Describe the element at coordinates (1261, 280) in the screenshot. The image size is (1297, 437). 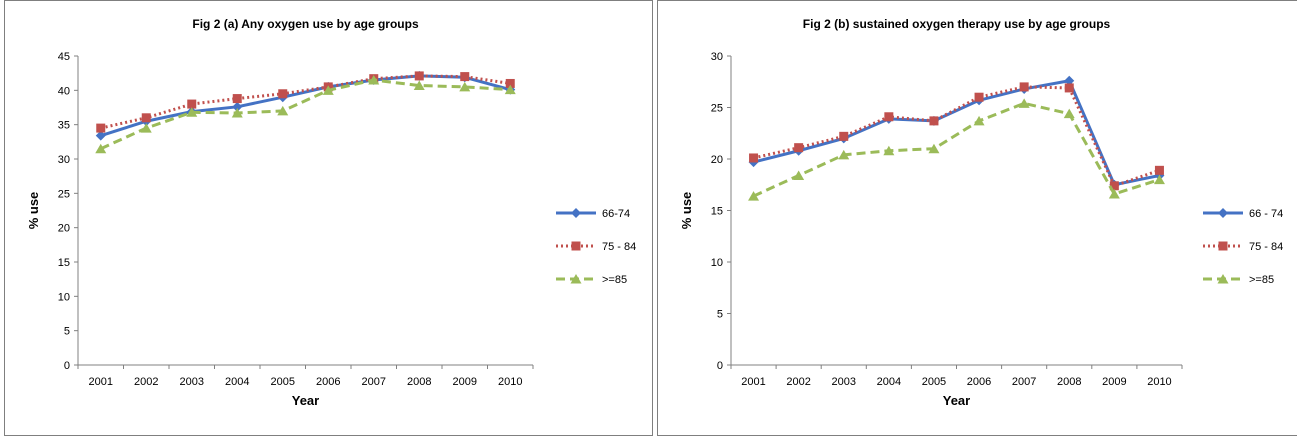
I see `chart-b-legend-label: >=85` at that location.